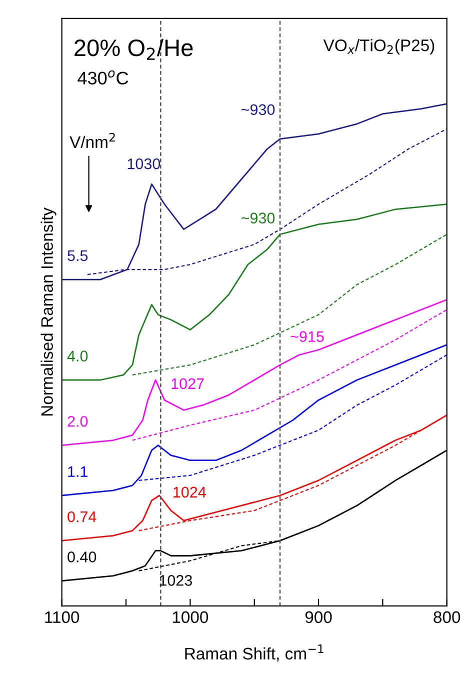 Image resolution: width=465 pixels, height=673 pixels. I want to click on x-tick-label: 1000, so click(190, 617).